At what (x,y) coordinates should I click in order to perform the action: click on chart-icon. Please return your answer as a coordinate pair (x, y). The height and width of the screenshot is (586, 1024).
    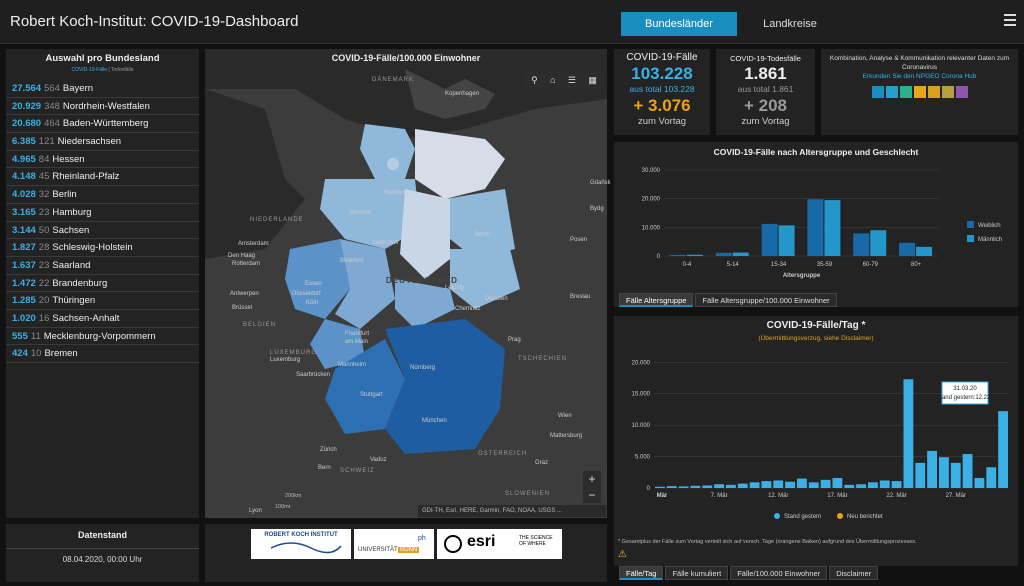
    Looking at the image, I should click on (919, 92).